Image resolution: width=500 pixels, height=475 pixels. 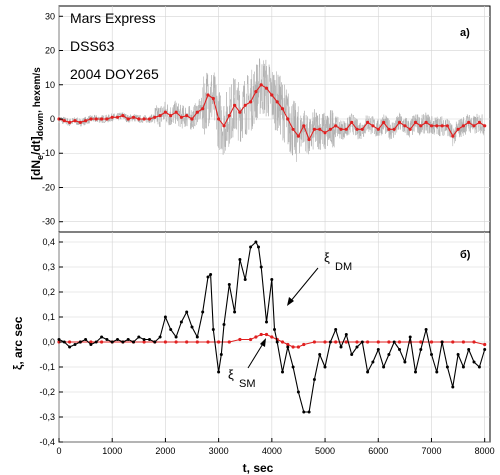 What do you see at coordinates (272, 451) in the screenshot?
I see `x-tick-label: 4000` at bounding box center [272, 451].